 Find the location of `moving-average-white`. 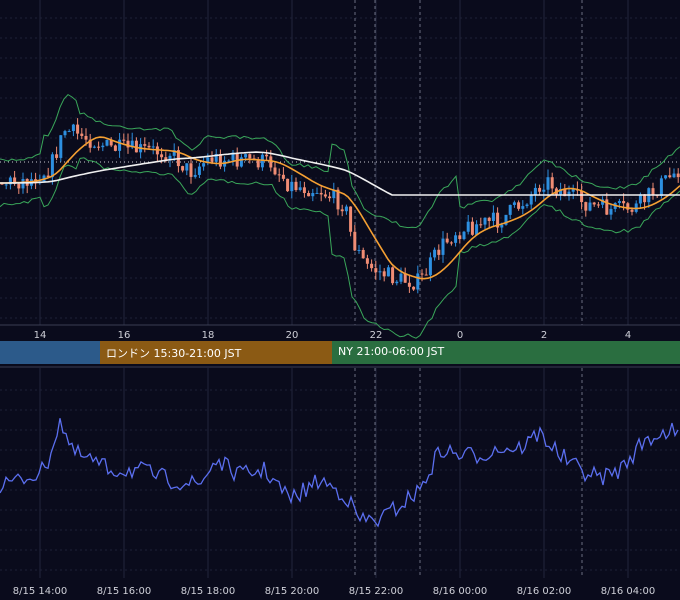

moving-average-white is located at coordinates (340, 173).